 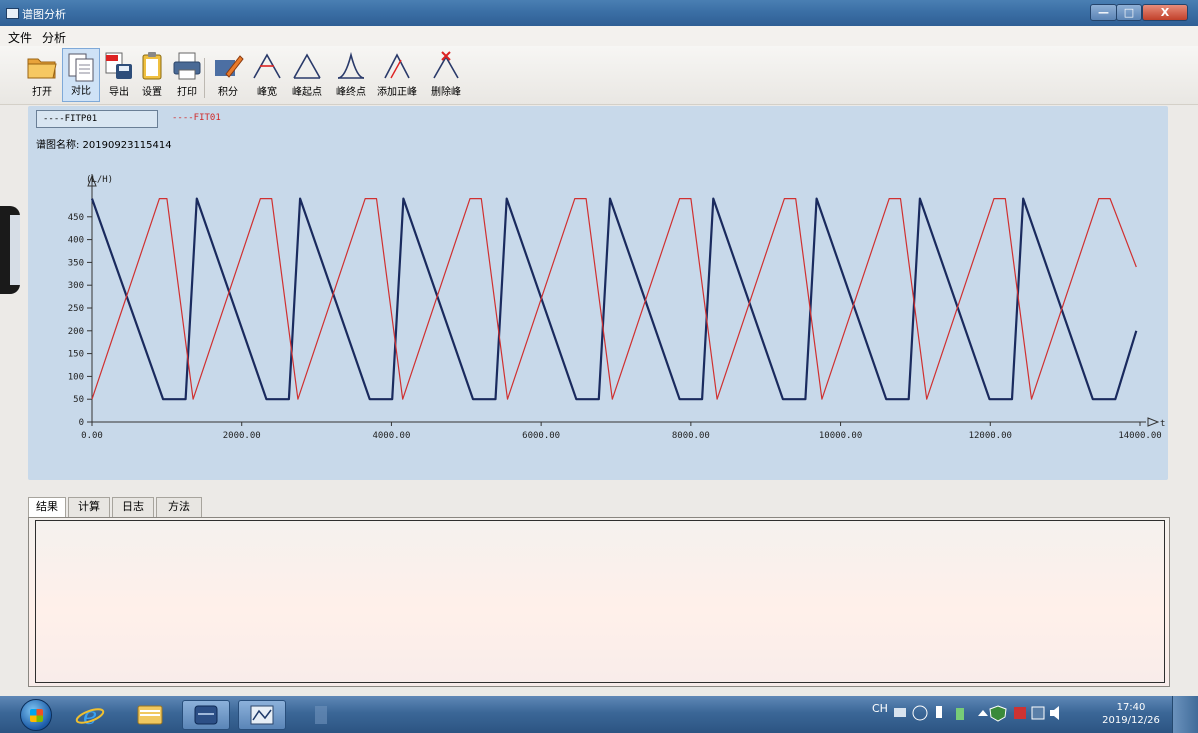 What do you see at coordinates (1131, 720) in the screenshot?
I see `clock-date: 2019/12/26` at bounding box center [1131, 720].